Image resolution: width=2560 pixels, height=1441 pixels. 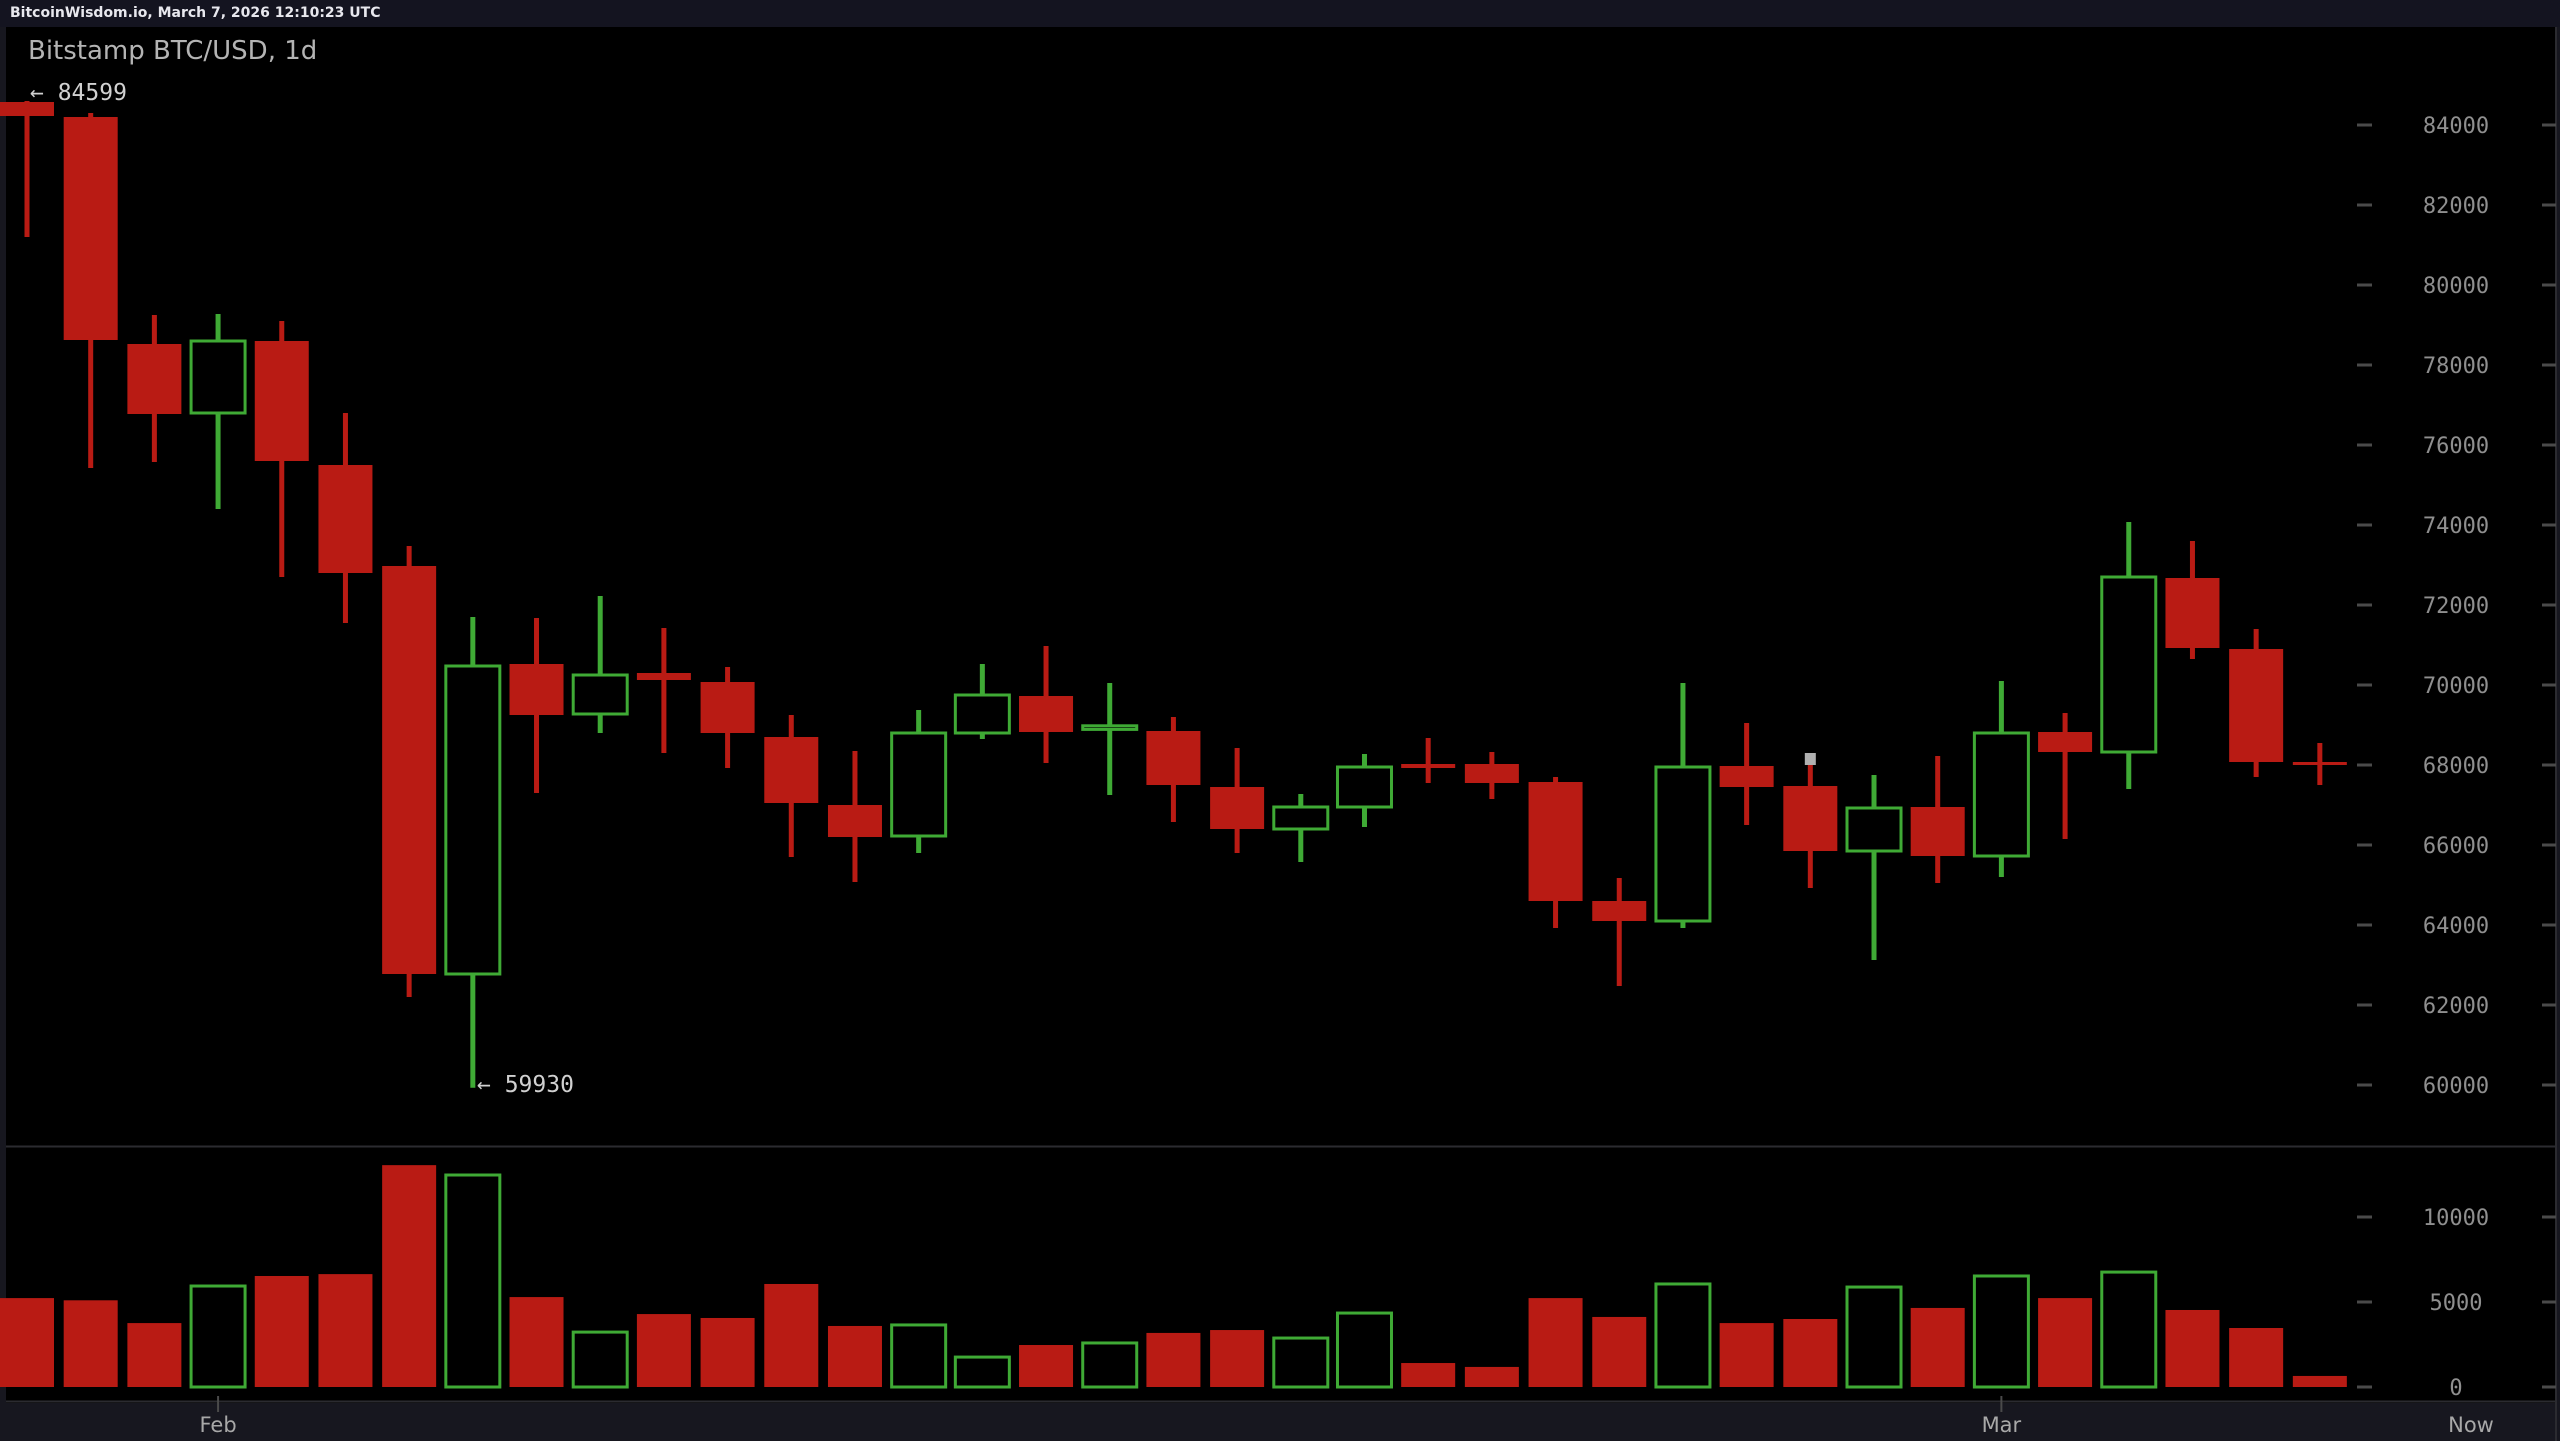 What do you see at coordinates (2456, 606) in the screenshot?
I see `price-axis-label: 72000` at bounding box center [2456, 606].